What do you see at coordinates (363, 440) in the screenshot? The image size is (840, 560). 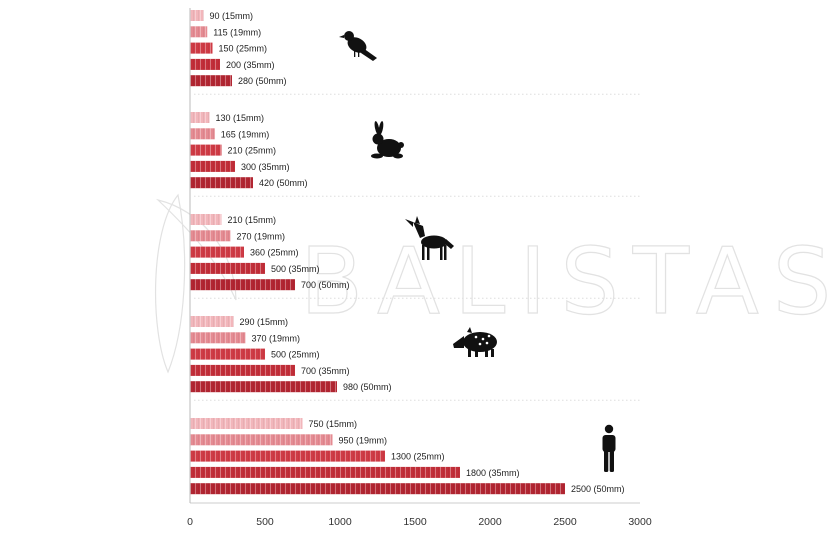 I see `bar-value-label: 950 (19mm)` at bounding box center [363, 440].